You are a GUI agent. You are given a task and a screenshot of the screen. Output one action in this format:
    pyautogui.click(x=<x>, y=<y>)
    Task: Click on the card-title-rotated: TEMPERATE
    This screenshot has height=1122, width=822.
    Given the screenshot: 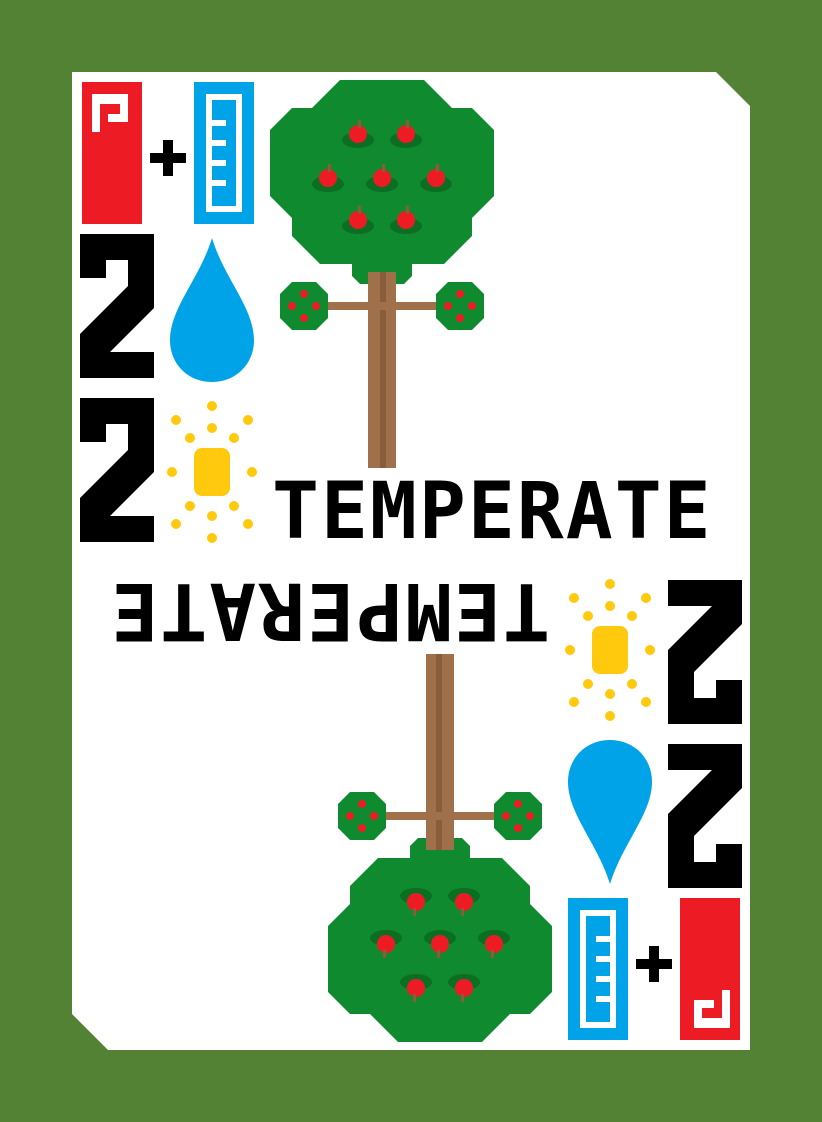 What is the action you would take?
    pyautogui.click(x=329, y=610)
    